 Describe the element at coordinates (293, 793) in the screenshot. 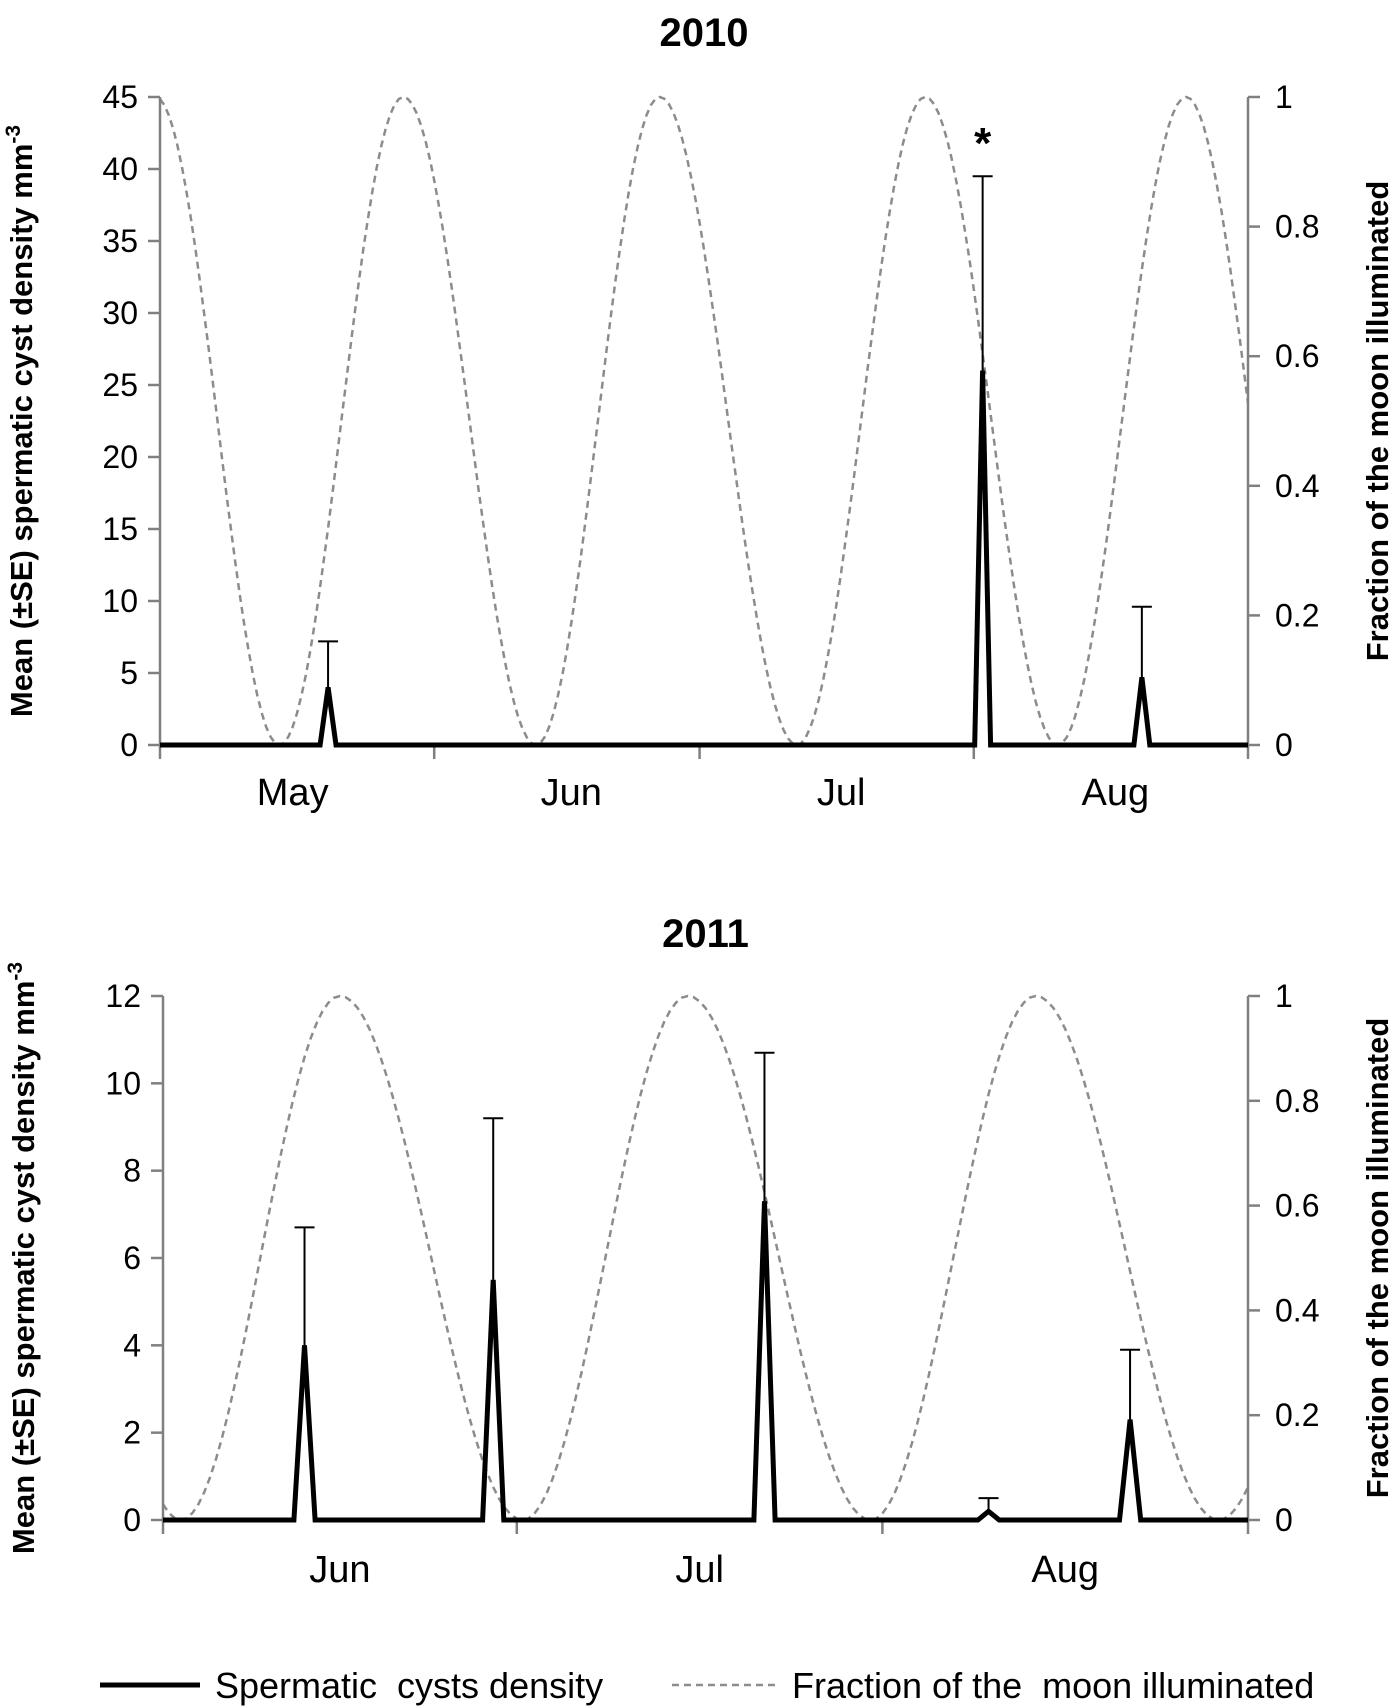

I see `x-month-label: May` at that location.